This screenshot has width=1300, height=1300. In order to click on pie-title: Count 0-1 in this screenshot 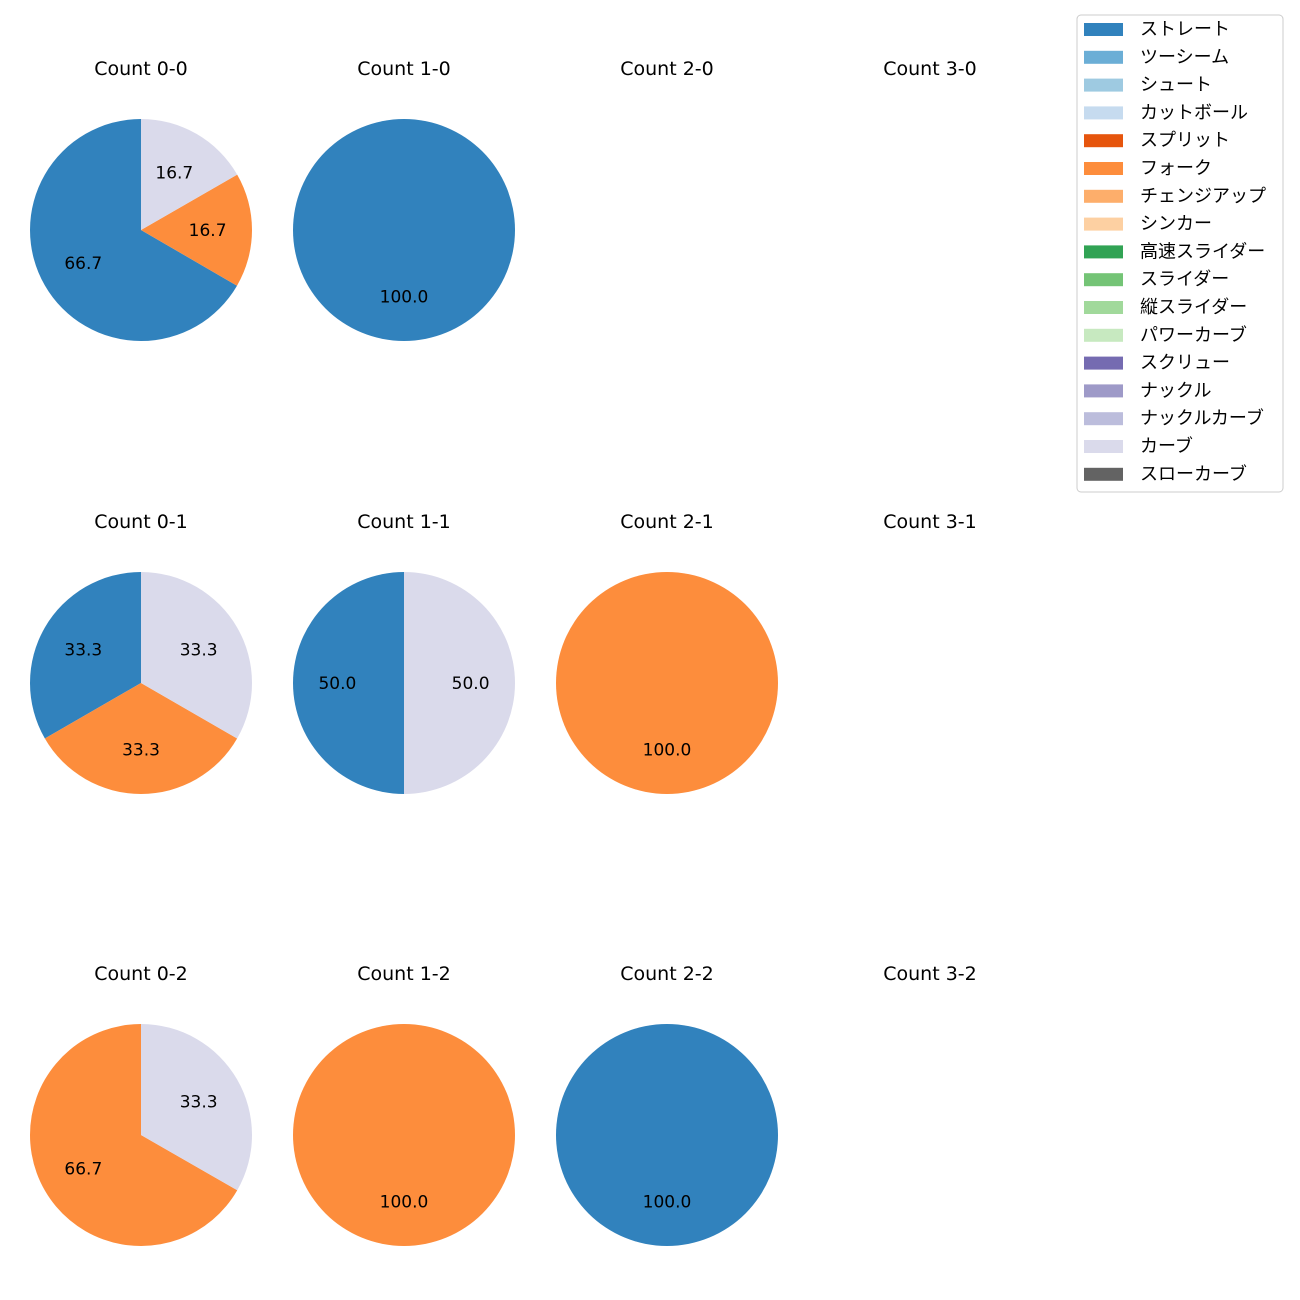, I will do `click(141, 522)`.